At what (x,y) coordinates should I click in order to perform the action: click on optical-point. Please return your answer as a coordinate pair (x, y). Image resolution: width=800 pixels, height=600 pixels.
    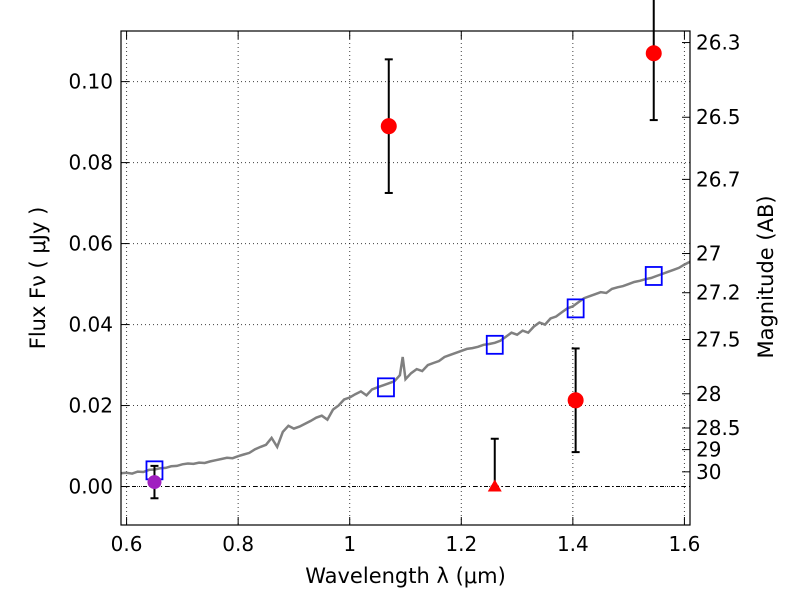
    Looking at the image, I should click on (154, 482).